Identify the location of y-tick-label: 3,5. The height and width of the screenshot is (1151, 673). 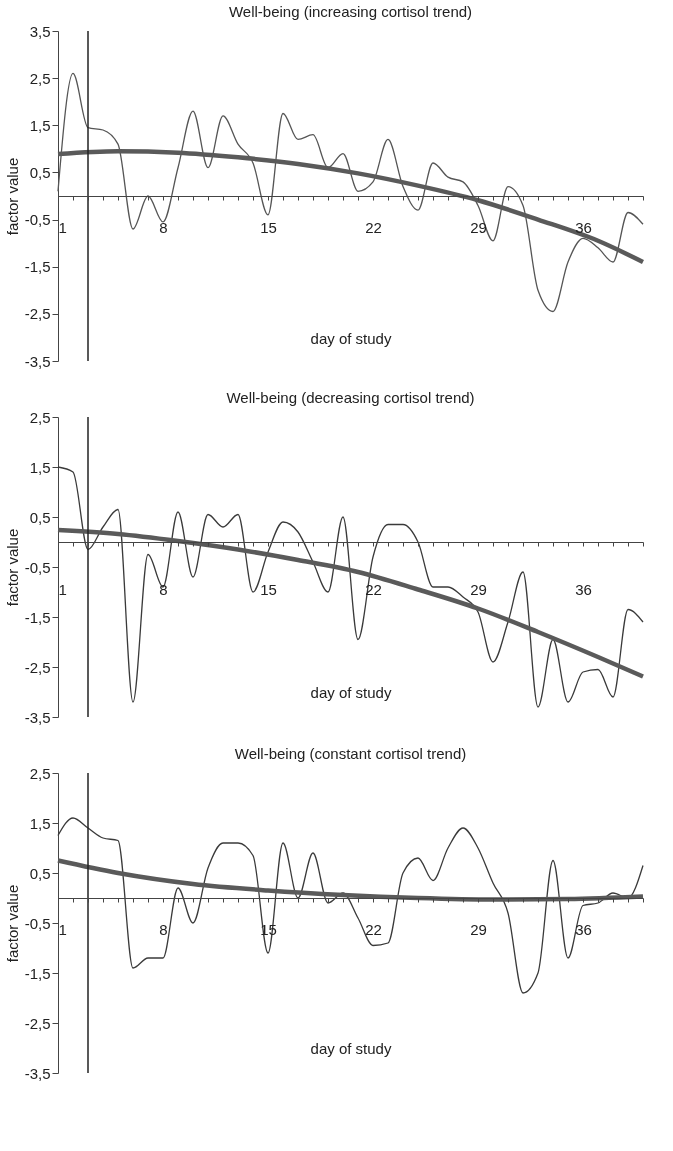
(40, 31).